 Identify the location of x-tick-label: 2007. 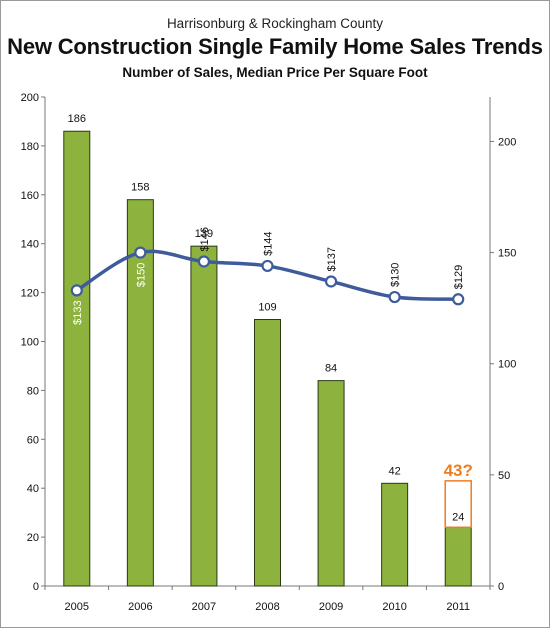
(204, 607).